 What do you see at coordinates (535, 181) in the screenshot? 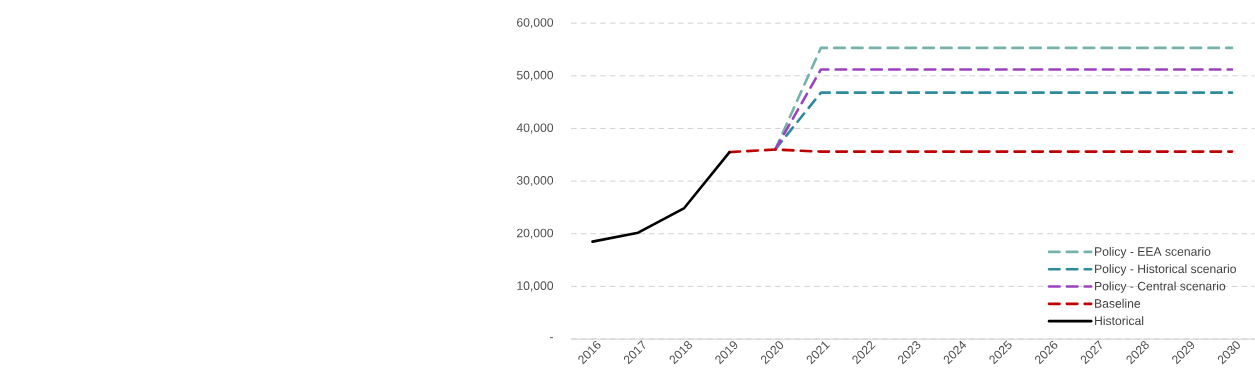
I see `y-tick-label: 30,000` at bounding box center [535, 181].